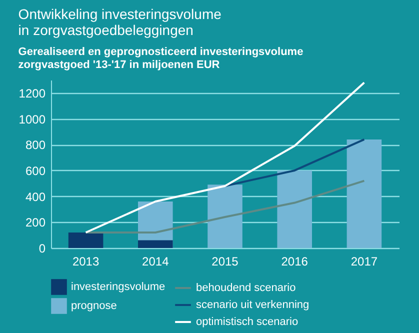 This screenshot has height=333, width=419. What do you see at coordinates (156, 261) in the screenshot?
I see `x-tick-label: 2014` at bounding box center [156, 261].